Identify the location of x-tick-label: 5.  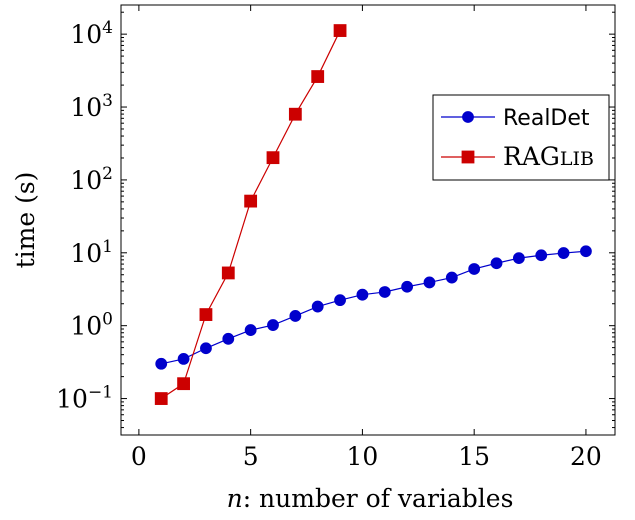
(251, 456).